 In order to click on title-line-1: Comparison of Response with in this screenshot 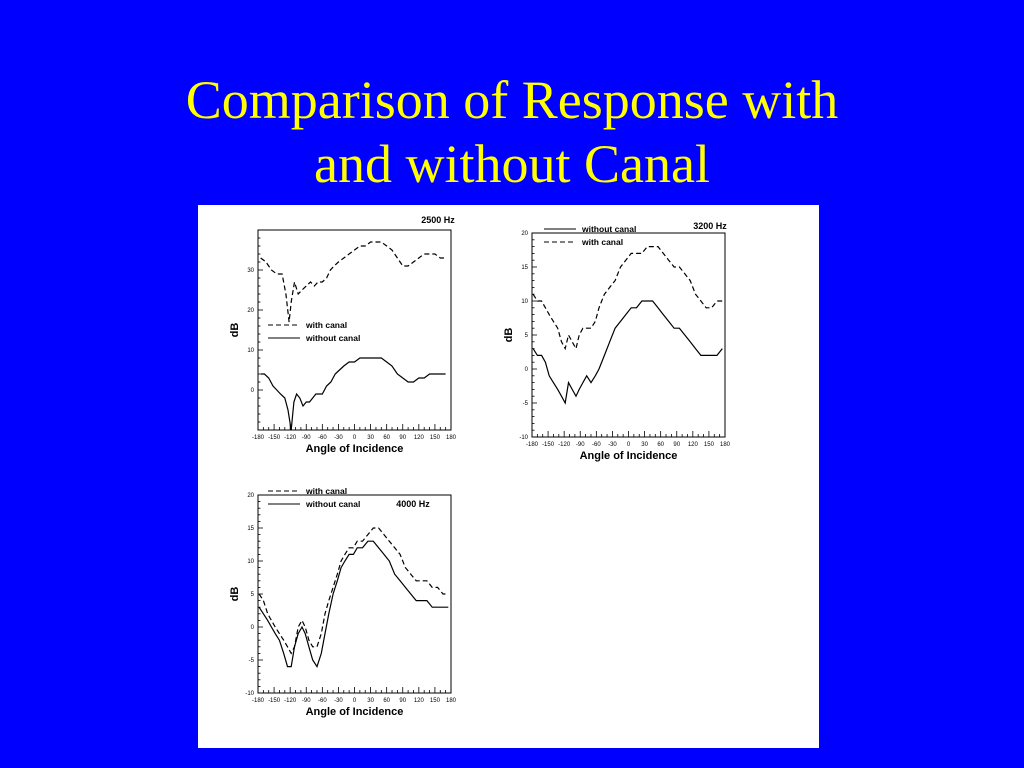, I will do `click(512, 100)`.